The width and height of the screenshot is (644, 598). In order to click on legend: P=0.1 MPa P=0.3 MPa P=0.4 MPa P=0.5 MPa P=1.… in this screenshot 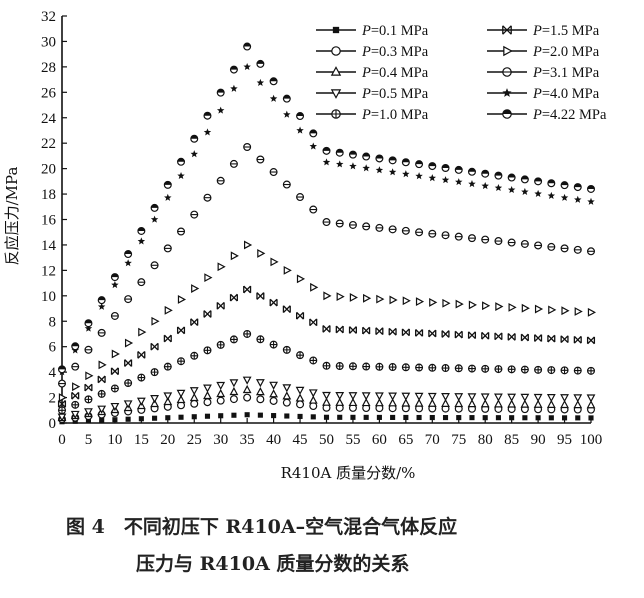, I will do `click(461, 73)`.